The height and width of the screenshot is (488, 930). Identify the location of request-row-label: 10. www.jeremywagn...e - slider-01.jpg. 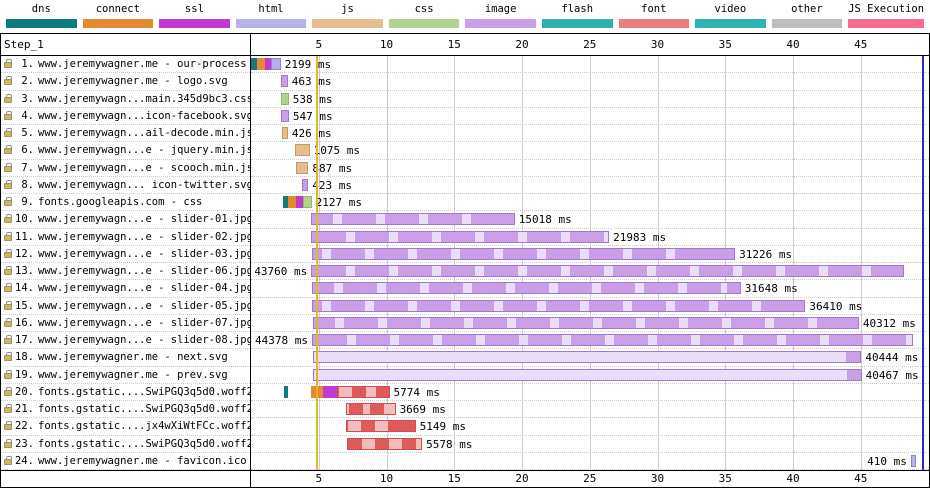
(125, 220).